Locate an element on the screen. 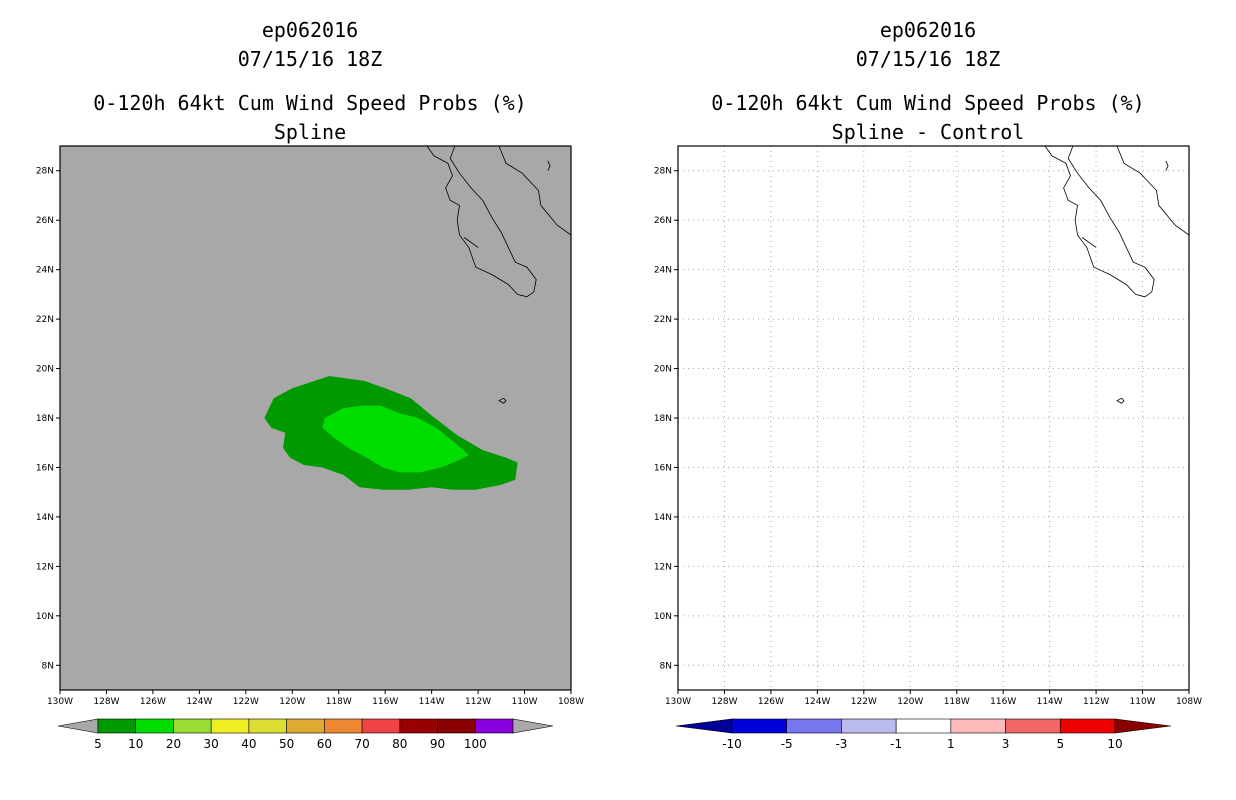 Image resolution: width=1236 pixels, height=800 pixels. left-colorbar-below-triangle is located at coordinates (78, 726).